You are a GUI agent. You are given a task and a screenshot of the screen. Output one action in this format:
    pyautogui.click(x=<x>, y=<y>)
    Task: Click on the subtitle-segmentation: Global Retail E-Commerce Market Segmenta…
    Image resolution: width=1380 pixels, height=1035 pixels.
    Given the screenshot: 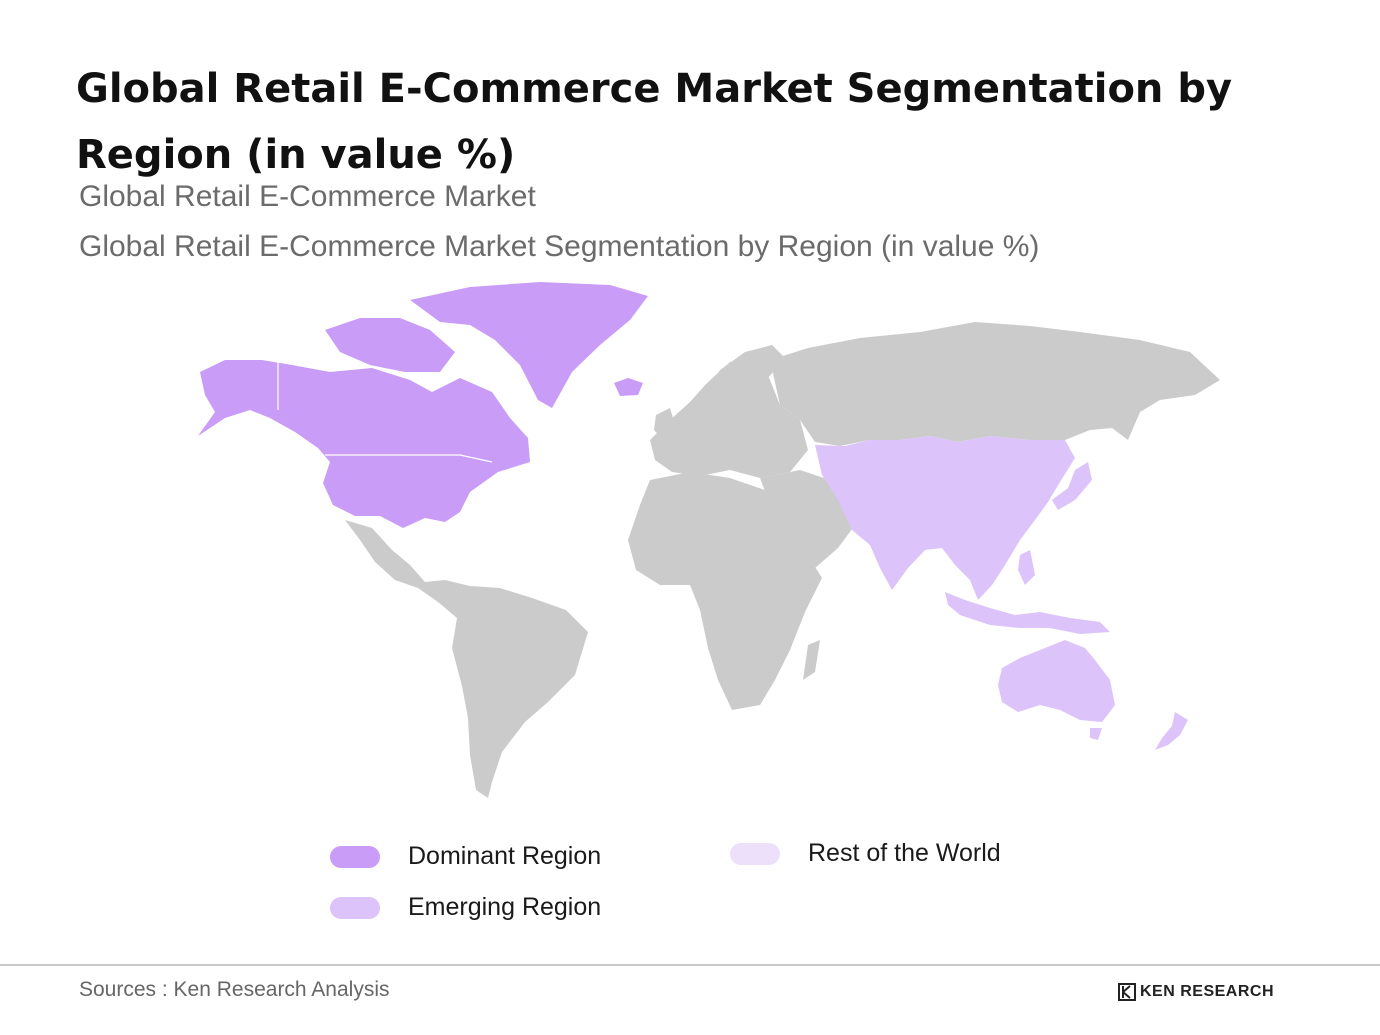 What is the action you would take?
    pyautogui.click(x=559, y=246)
    